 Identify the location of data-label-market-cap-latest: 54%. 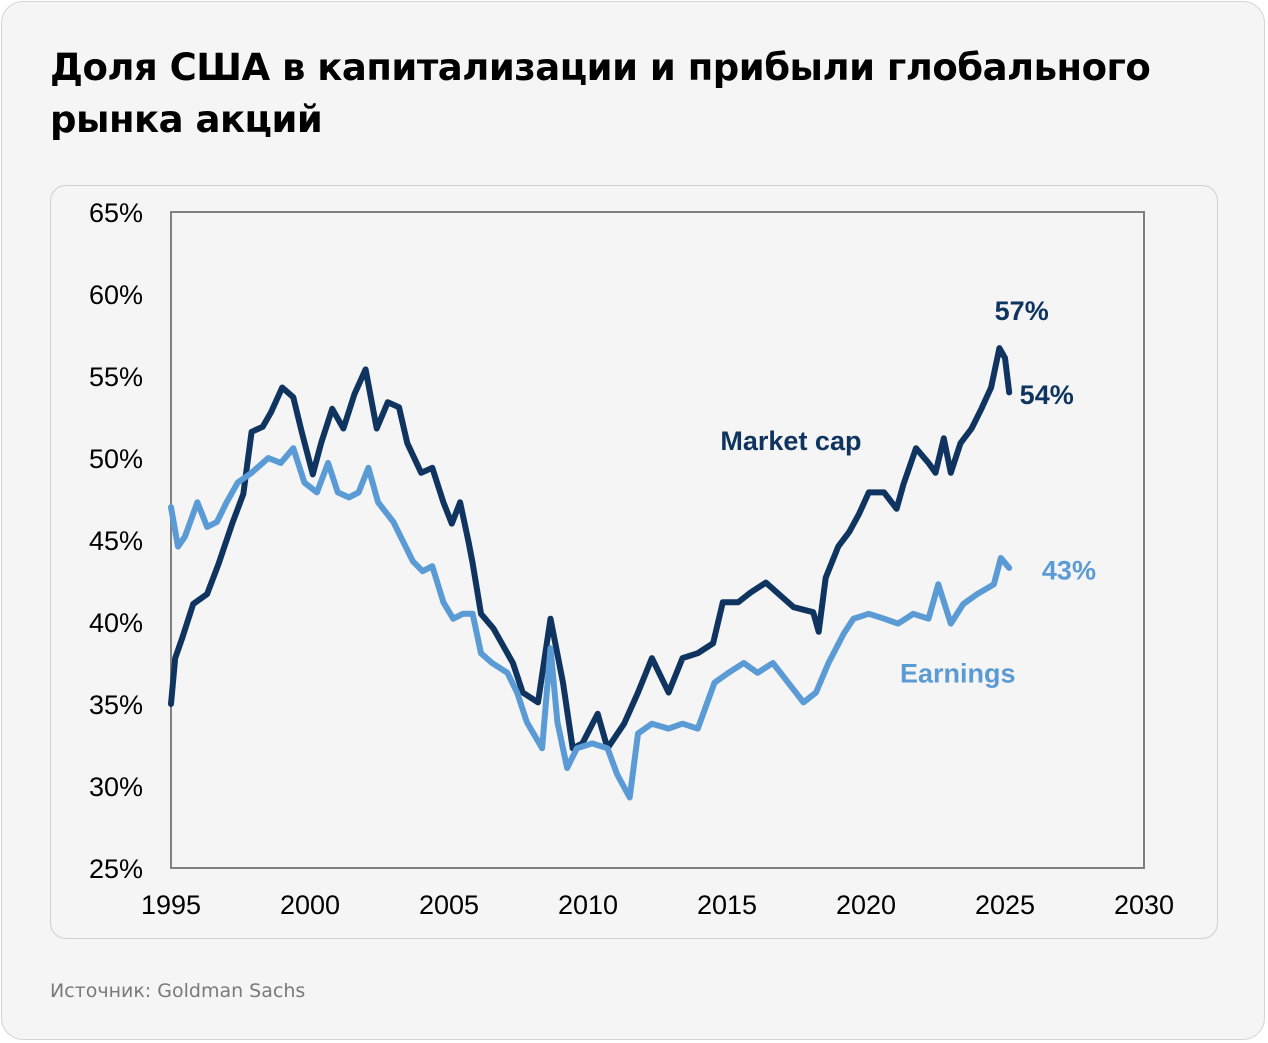
(1047, 395).